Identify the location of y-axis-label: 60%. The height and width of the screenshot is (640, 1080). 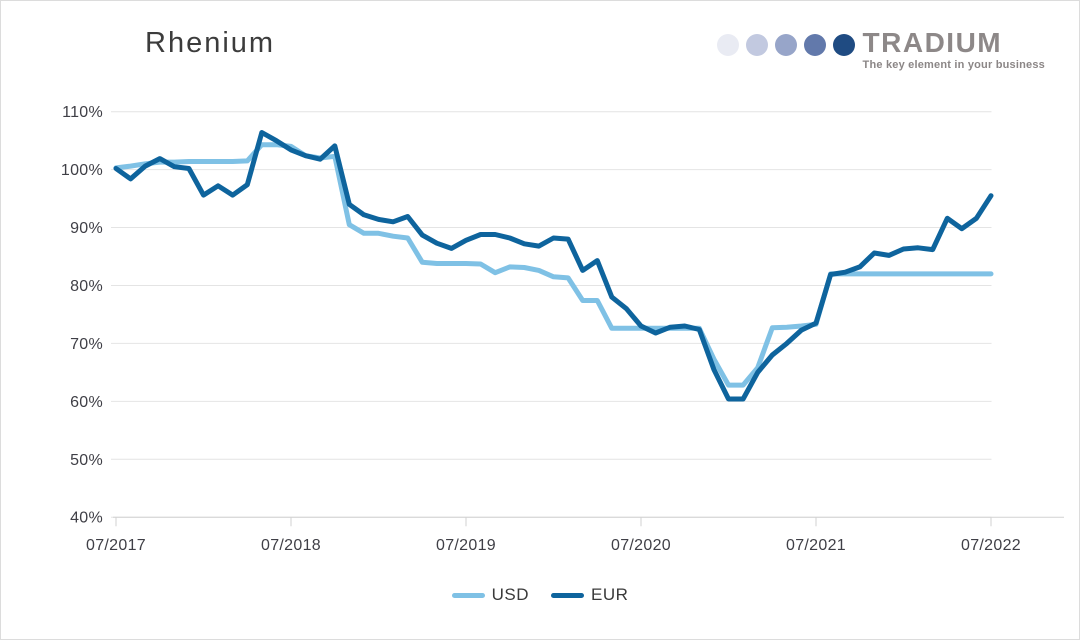
(86, 402).